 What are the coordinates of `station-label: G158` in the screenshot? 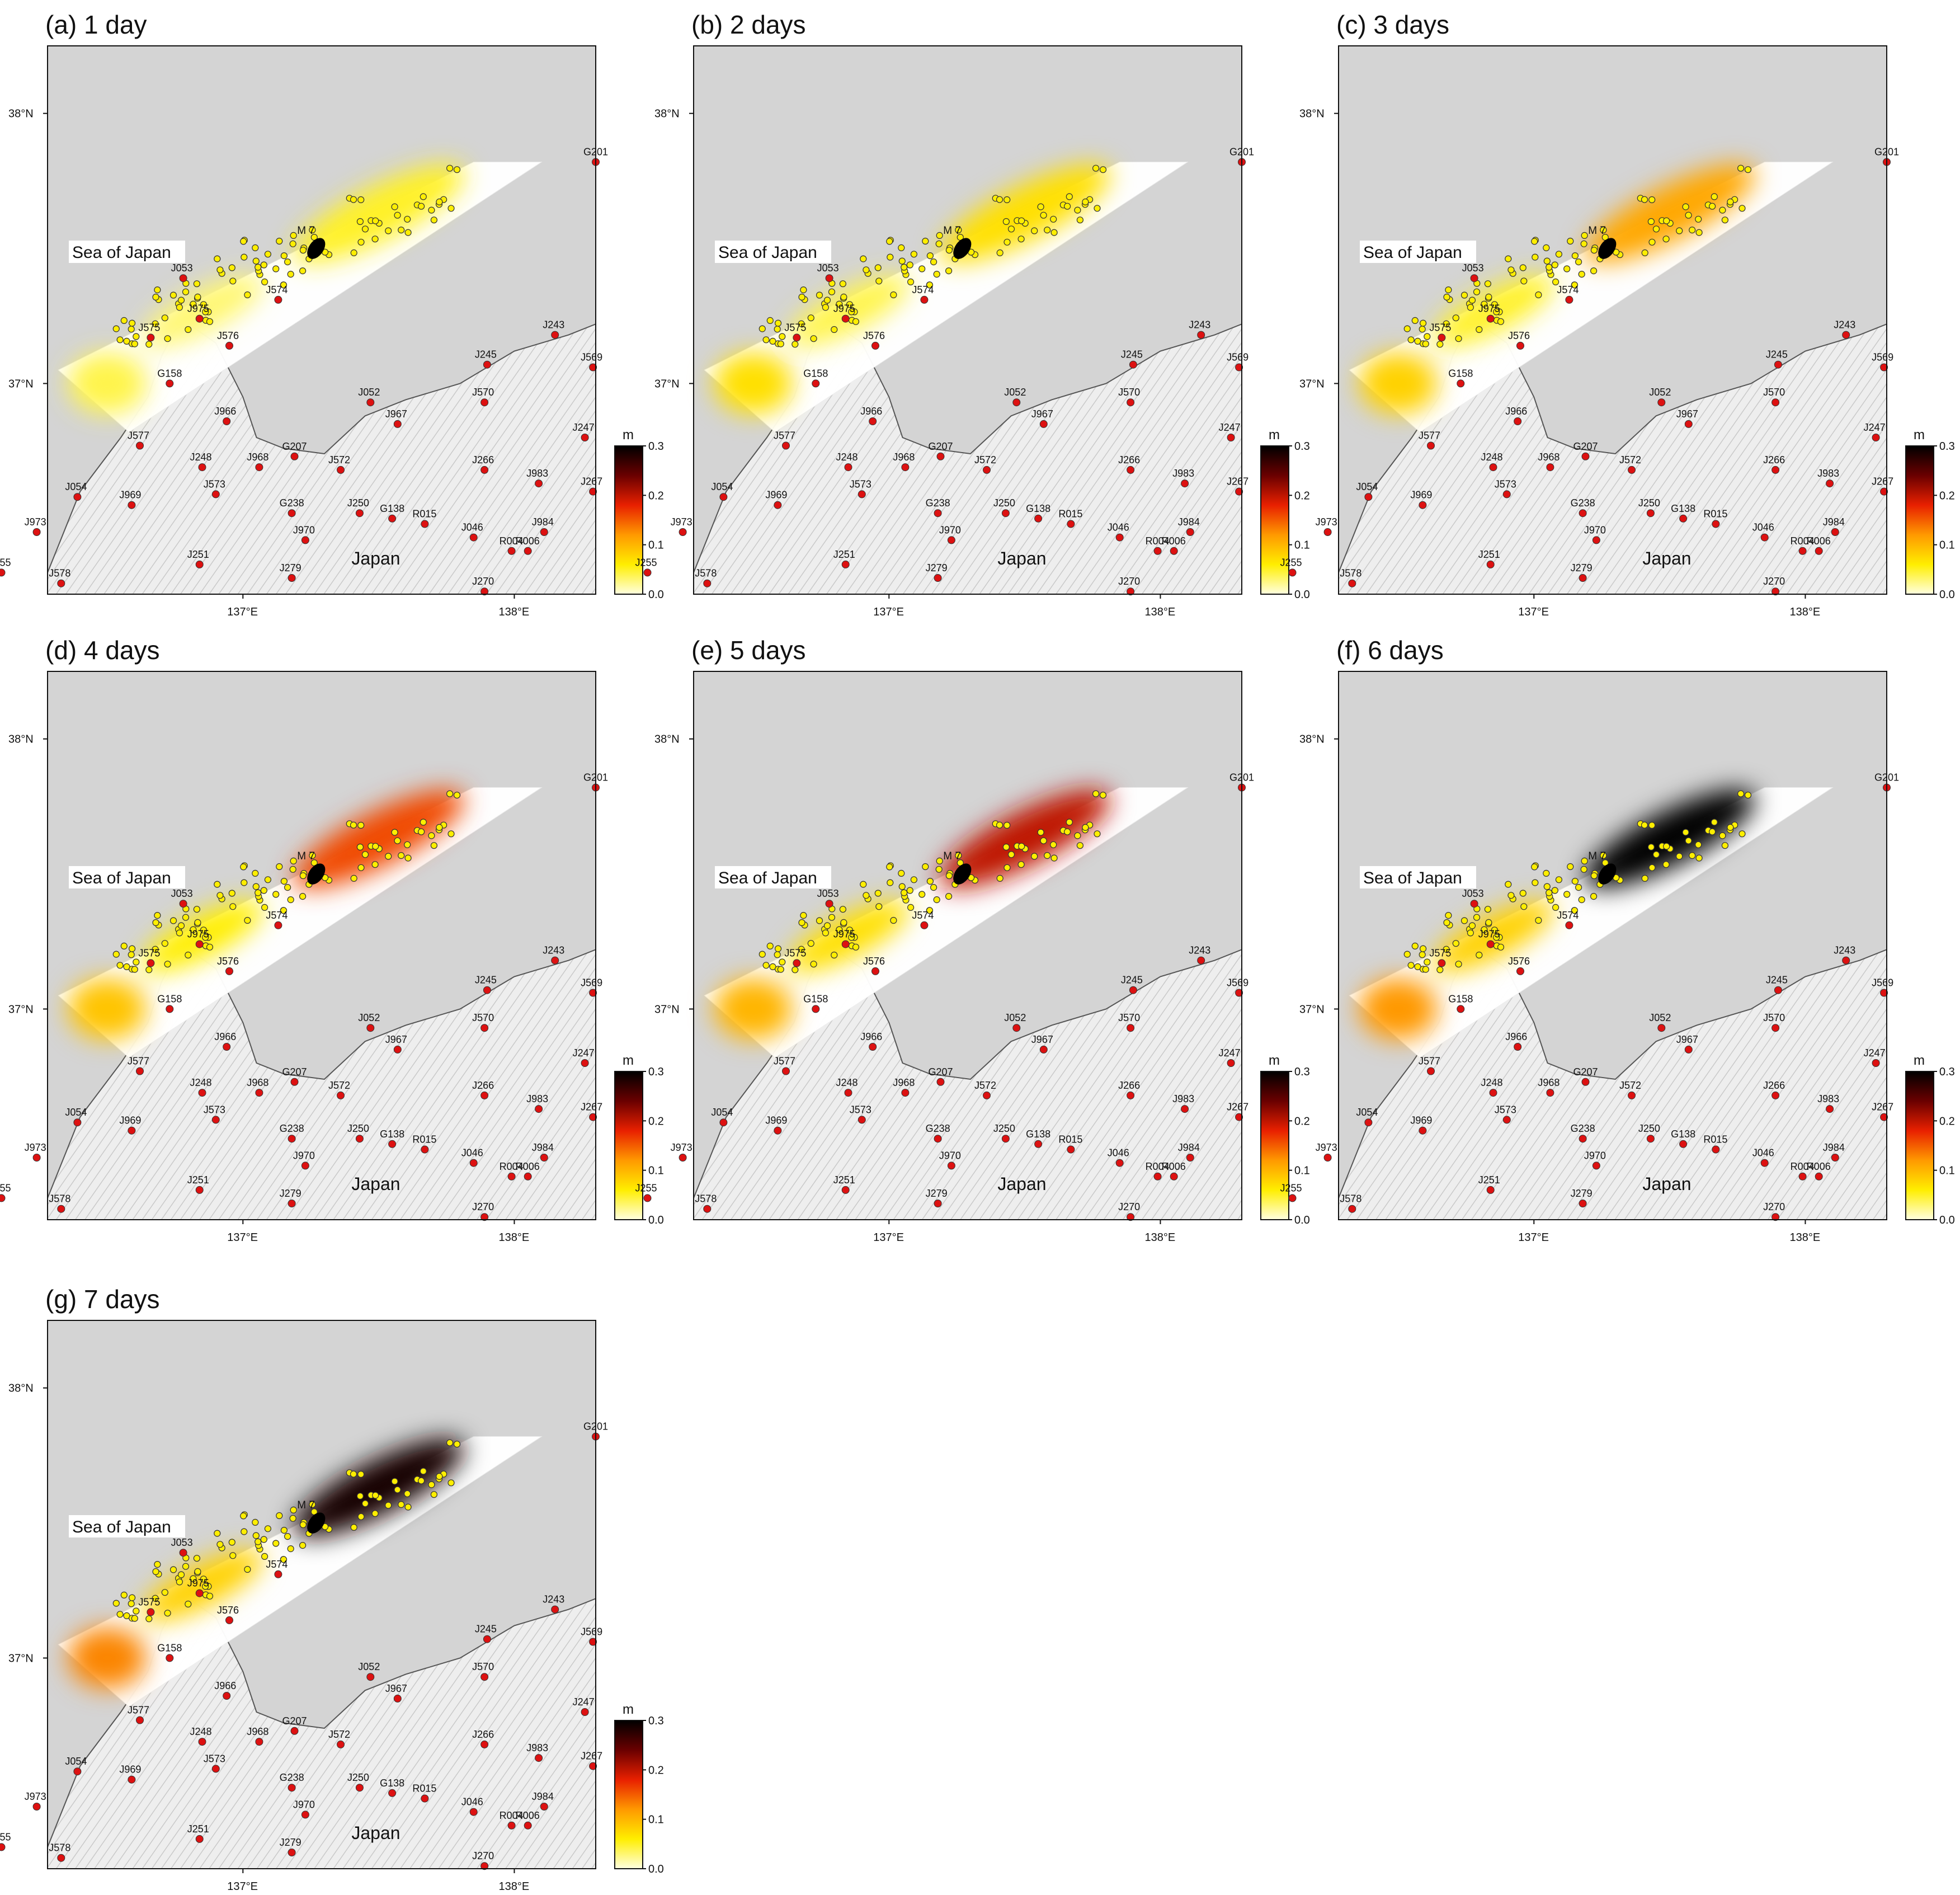 It's located at (1460, 998).